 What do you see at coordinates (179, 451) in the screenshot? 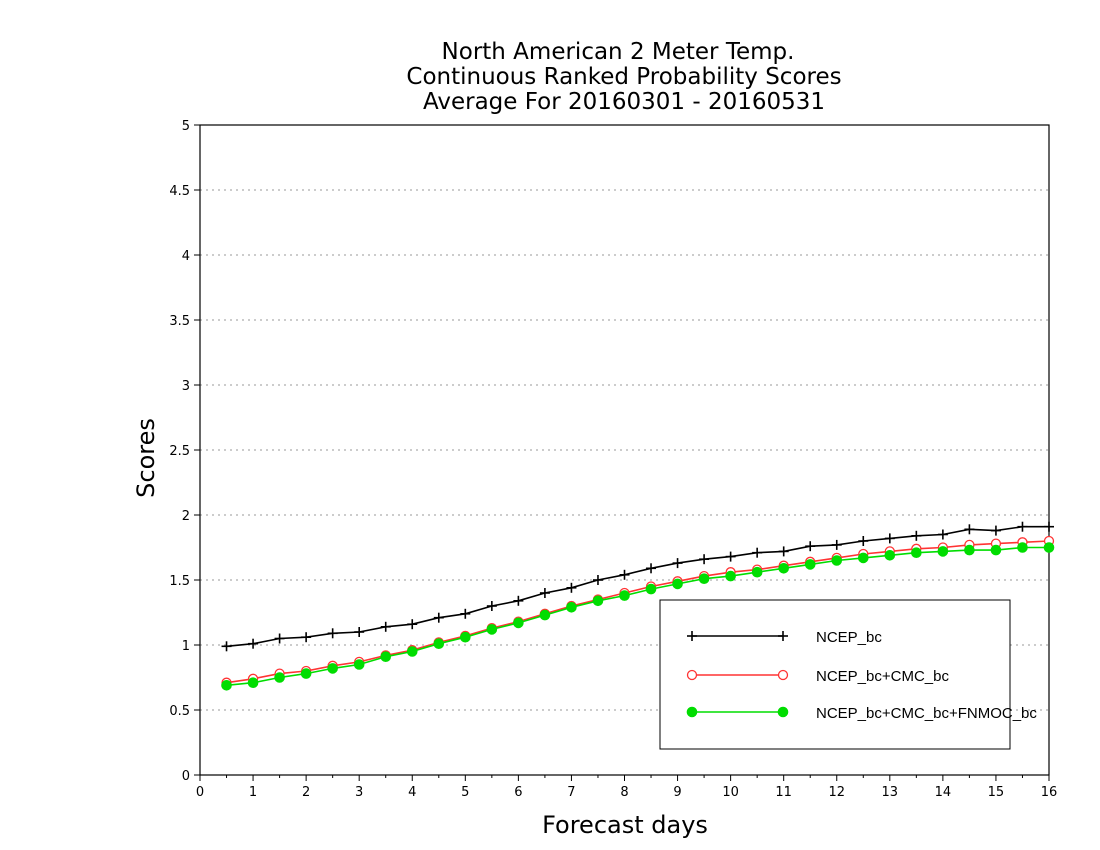
I see `y-tick-label: 2.5` at bounding box center [179, 451].